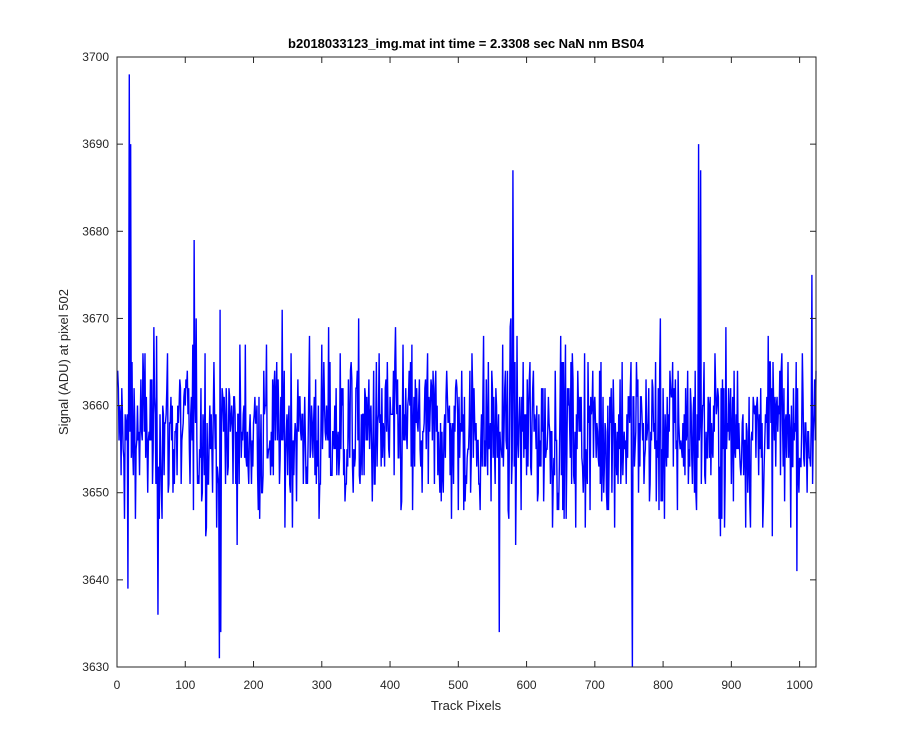 The width and height of the screenshot is (900, 750). What do you see at coordinates (390, 685) in the screenshot?
I see `x-tick-label: 400` at bounding box center [390, 685].